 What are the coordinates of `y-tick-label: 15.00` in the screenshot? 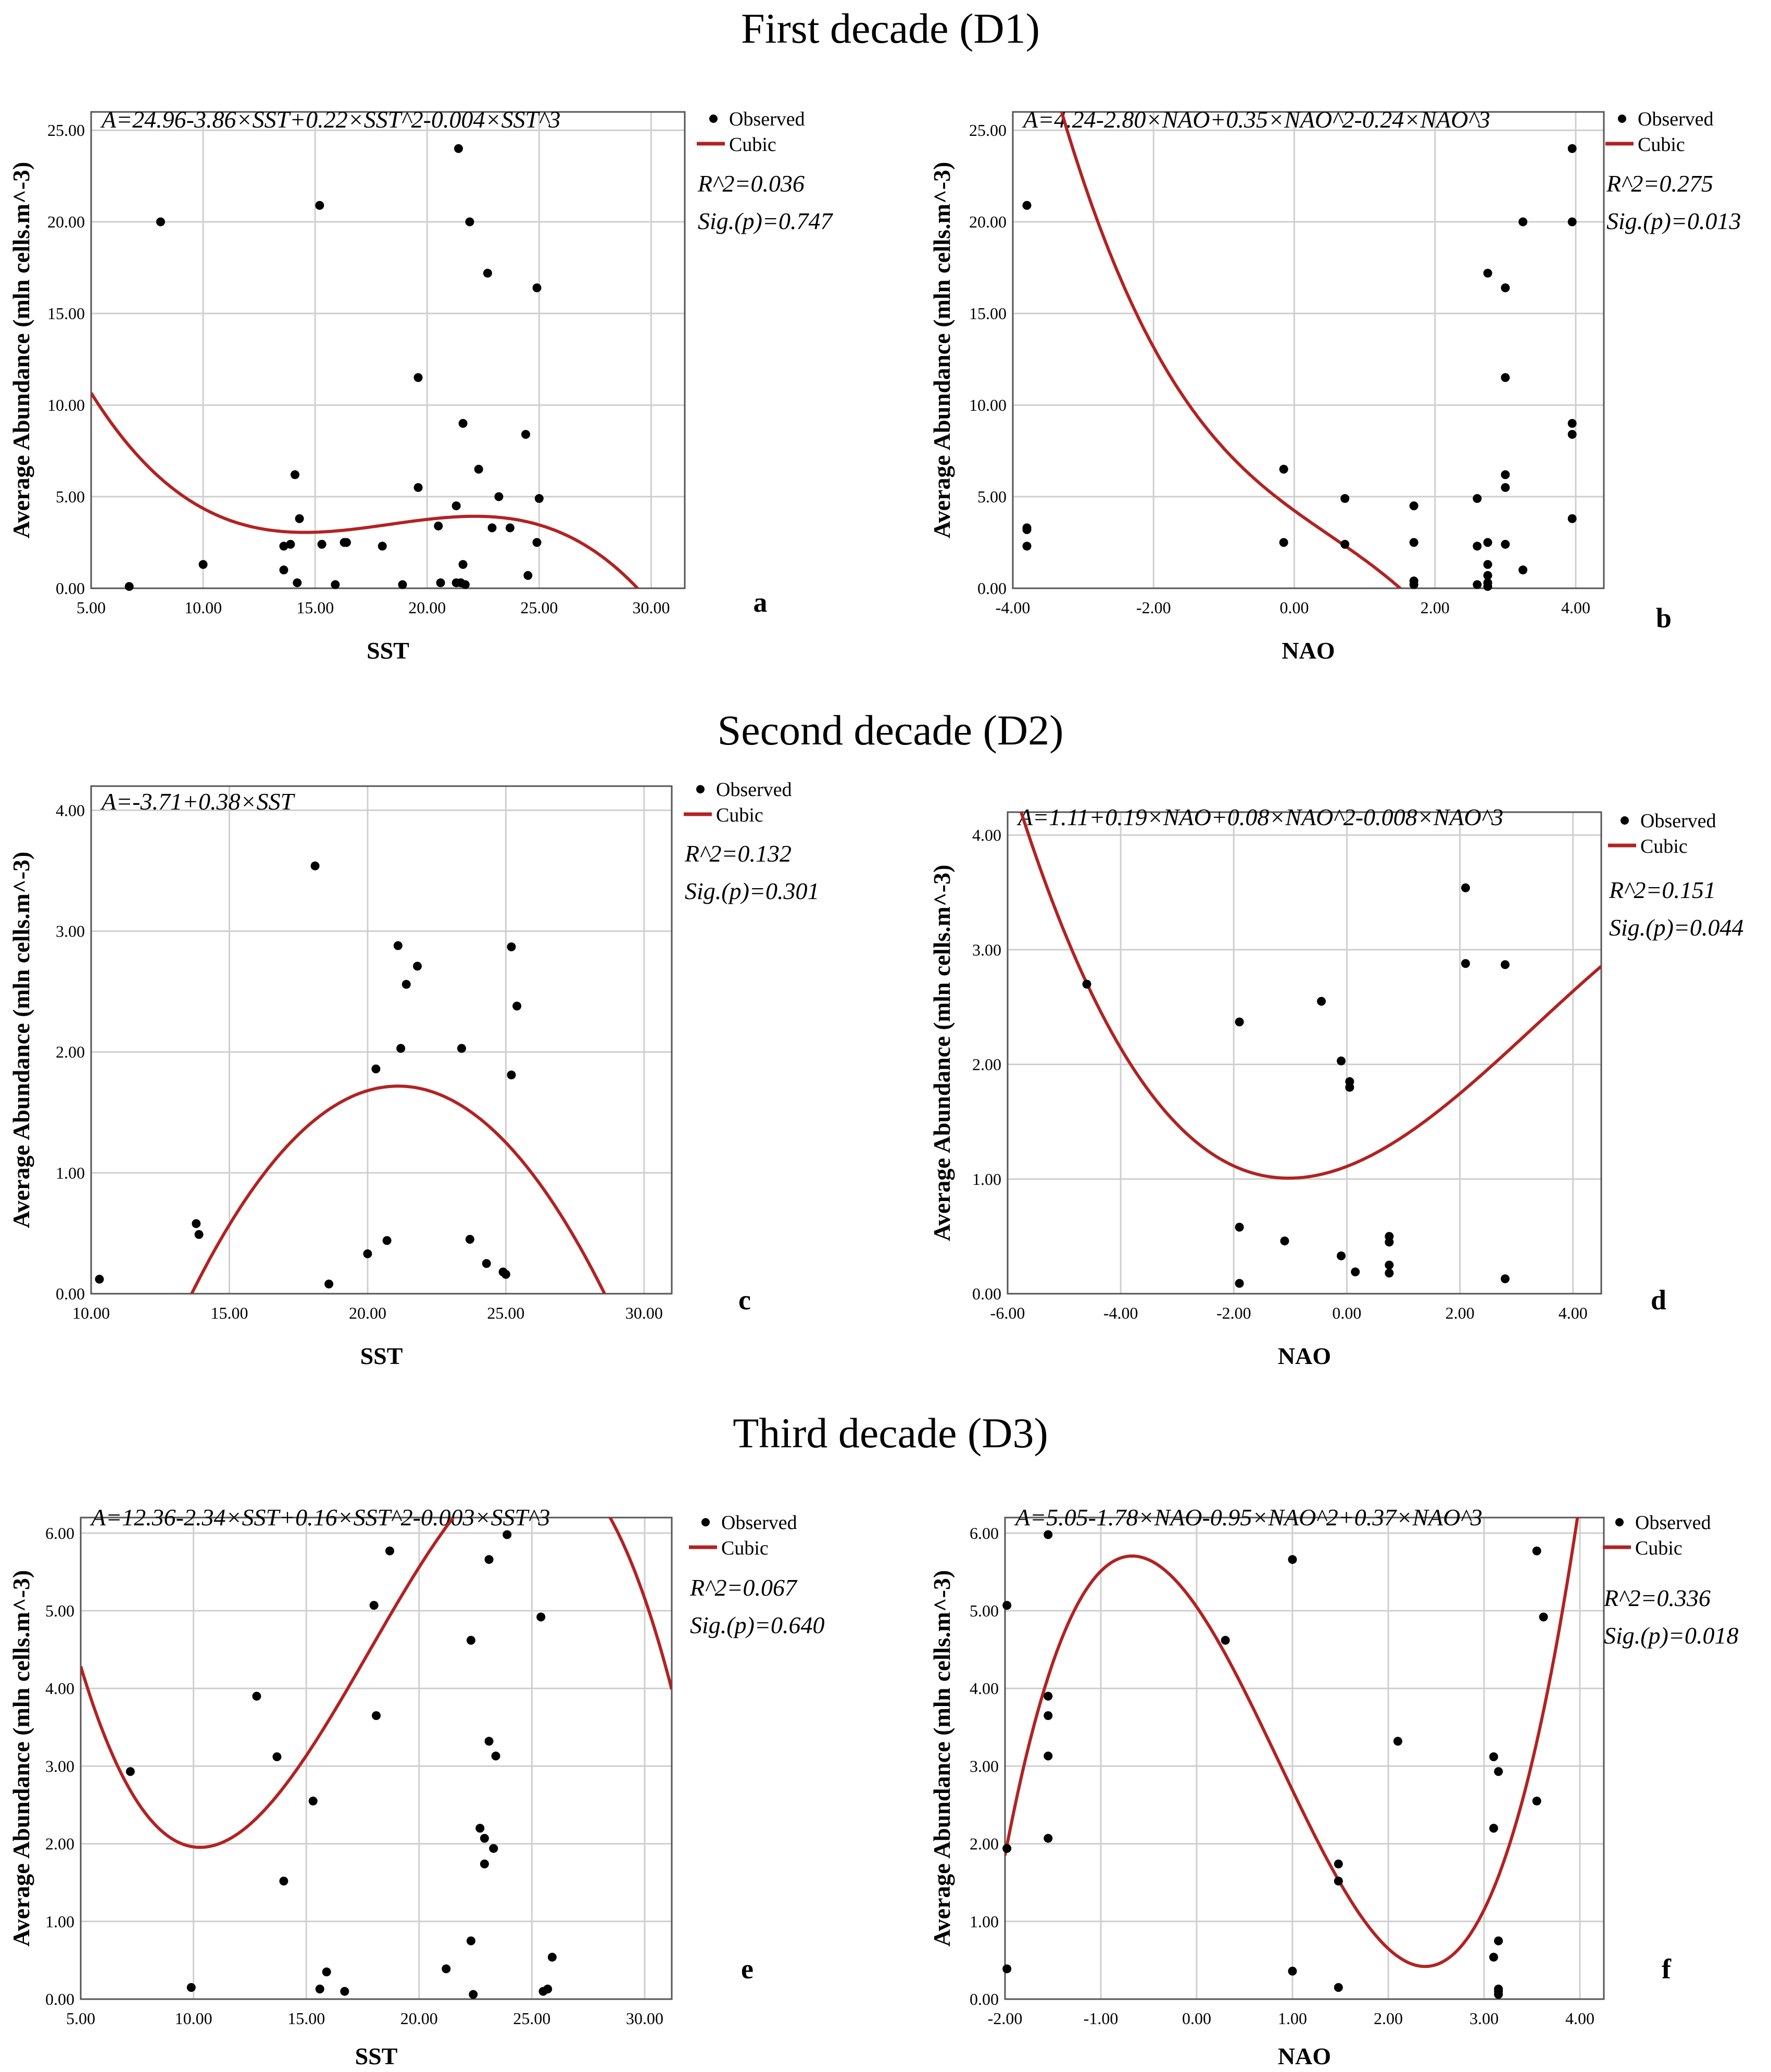 It's located at (66, 313).